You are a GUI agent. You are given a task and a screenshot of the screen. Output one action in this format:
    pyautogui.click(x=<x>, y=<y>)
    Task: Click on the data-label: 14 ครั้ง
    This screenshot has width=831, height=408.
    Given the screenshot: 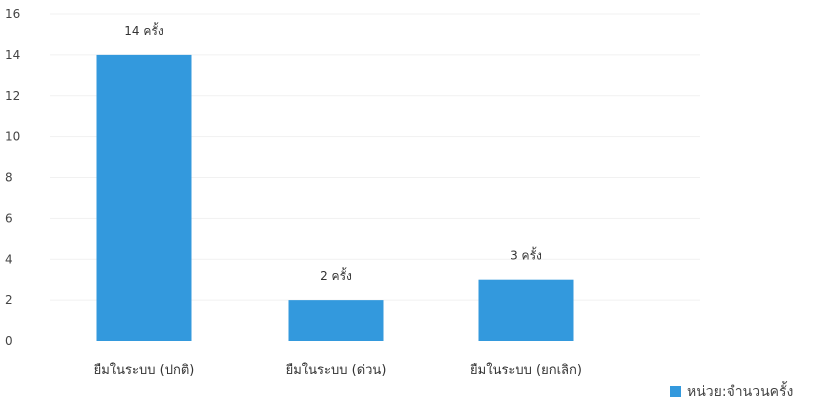 What is the action you would take?
    pyautogui.click(x=143, y=30)
    